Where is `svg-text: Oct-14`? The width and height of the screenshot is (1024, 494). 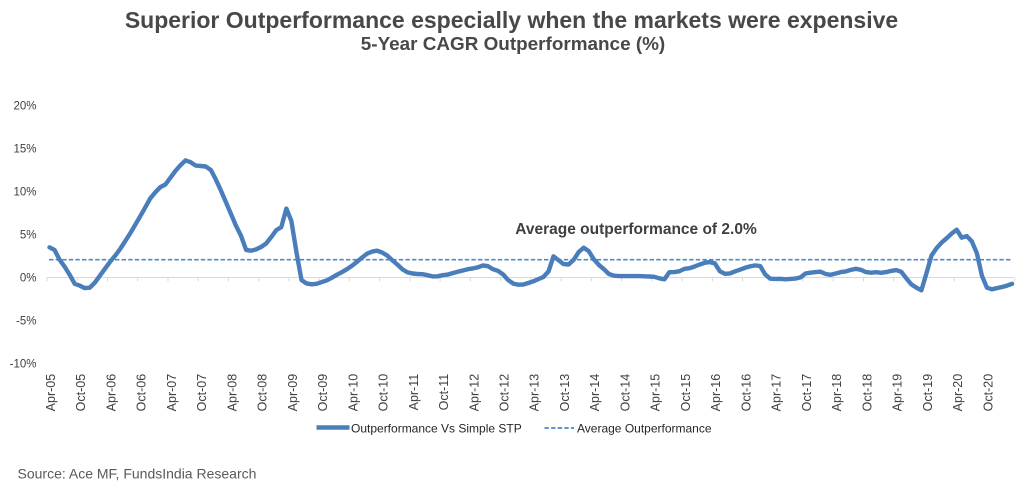 svg-text: Oct-14 is located at coordinates (626, 393).